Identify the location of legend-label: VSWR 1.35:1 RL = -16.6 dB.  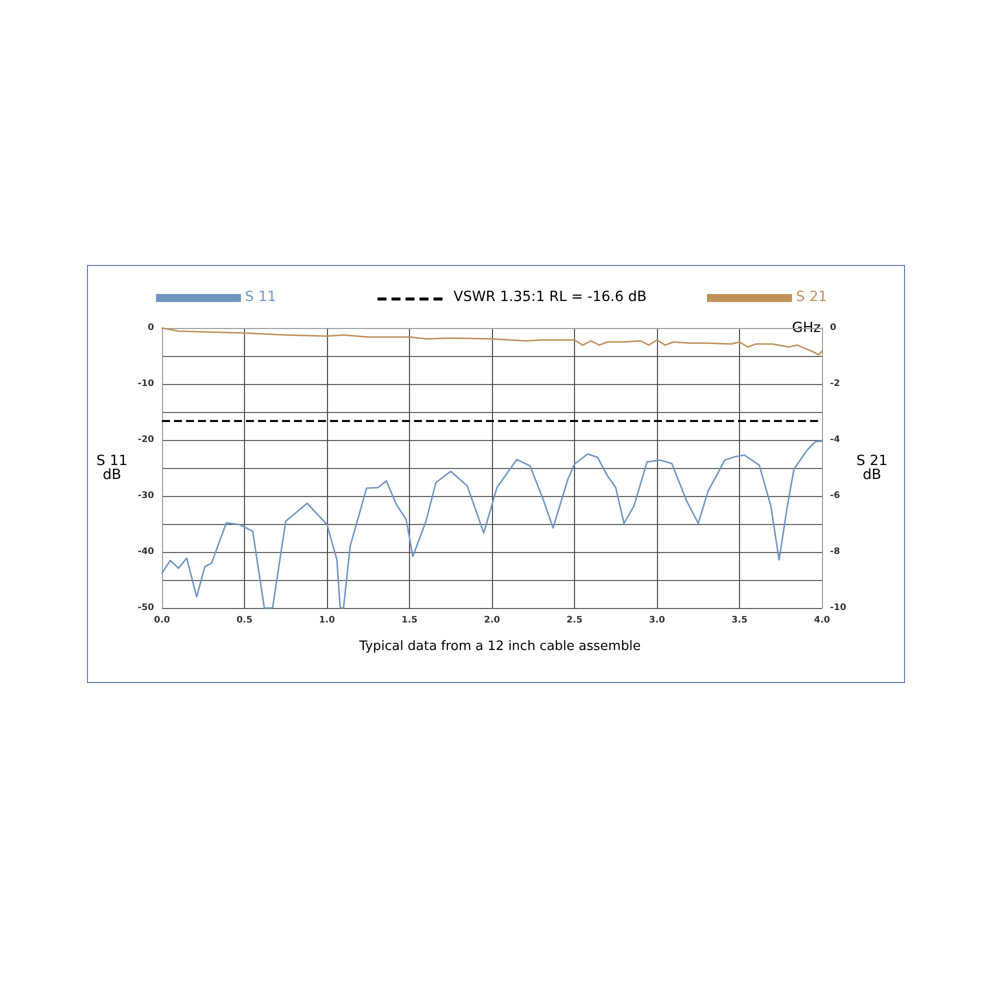
(550, 297).